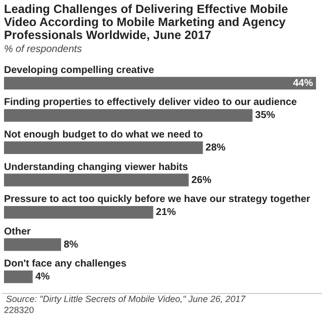  What do you see at coordinates (216, 148) in the screenshot?
I see `data-label: 28%` at bounding box center [216, 148].